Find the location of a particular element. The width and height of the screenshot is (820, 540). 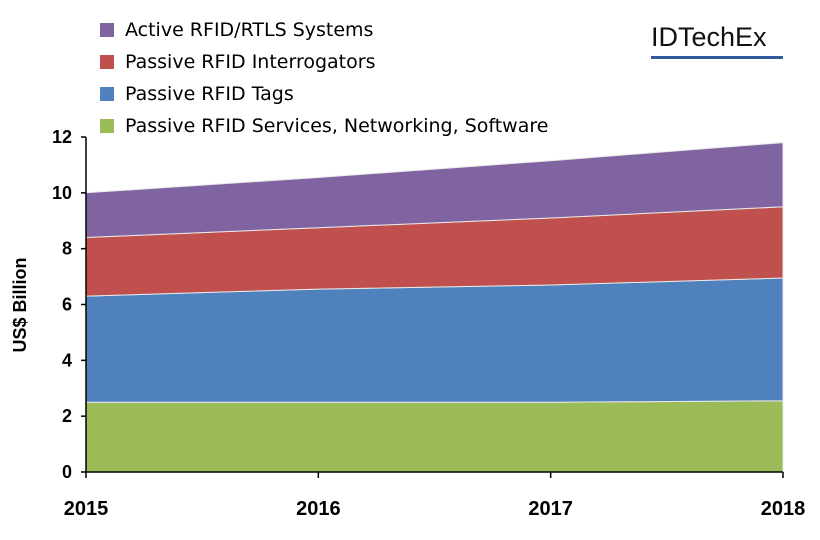

x-axis-ticks: 2015 2016 2017 2018 is located at coordinates (435, 496).